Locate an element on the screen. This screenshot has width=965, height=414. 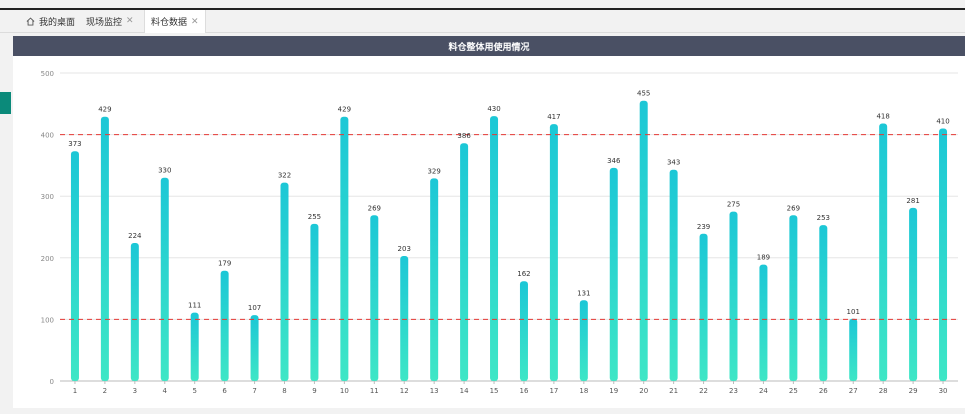
sidebar-toggle-handle is located at coordinates (5, 103).